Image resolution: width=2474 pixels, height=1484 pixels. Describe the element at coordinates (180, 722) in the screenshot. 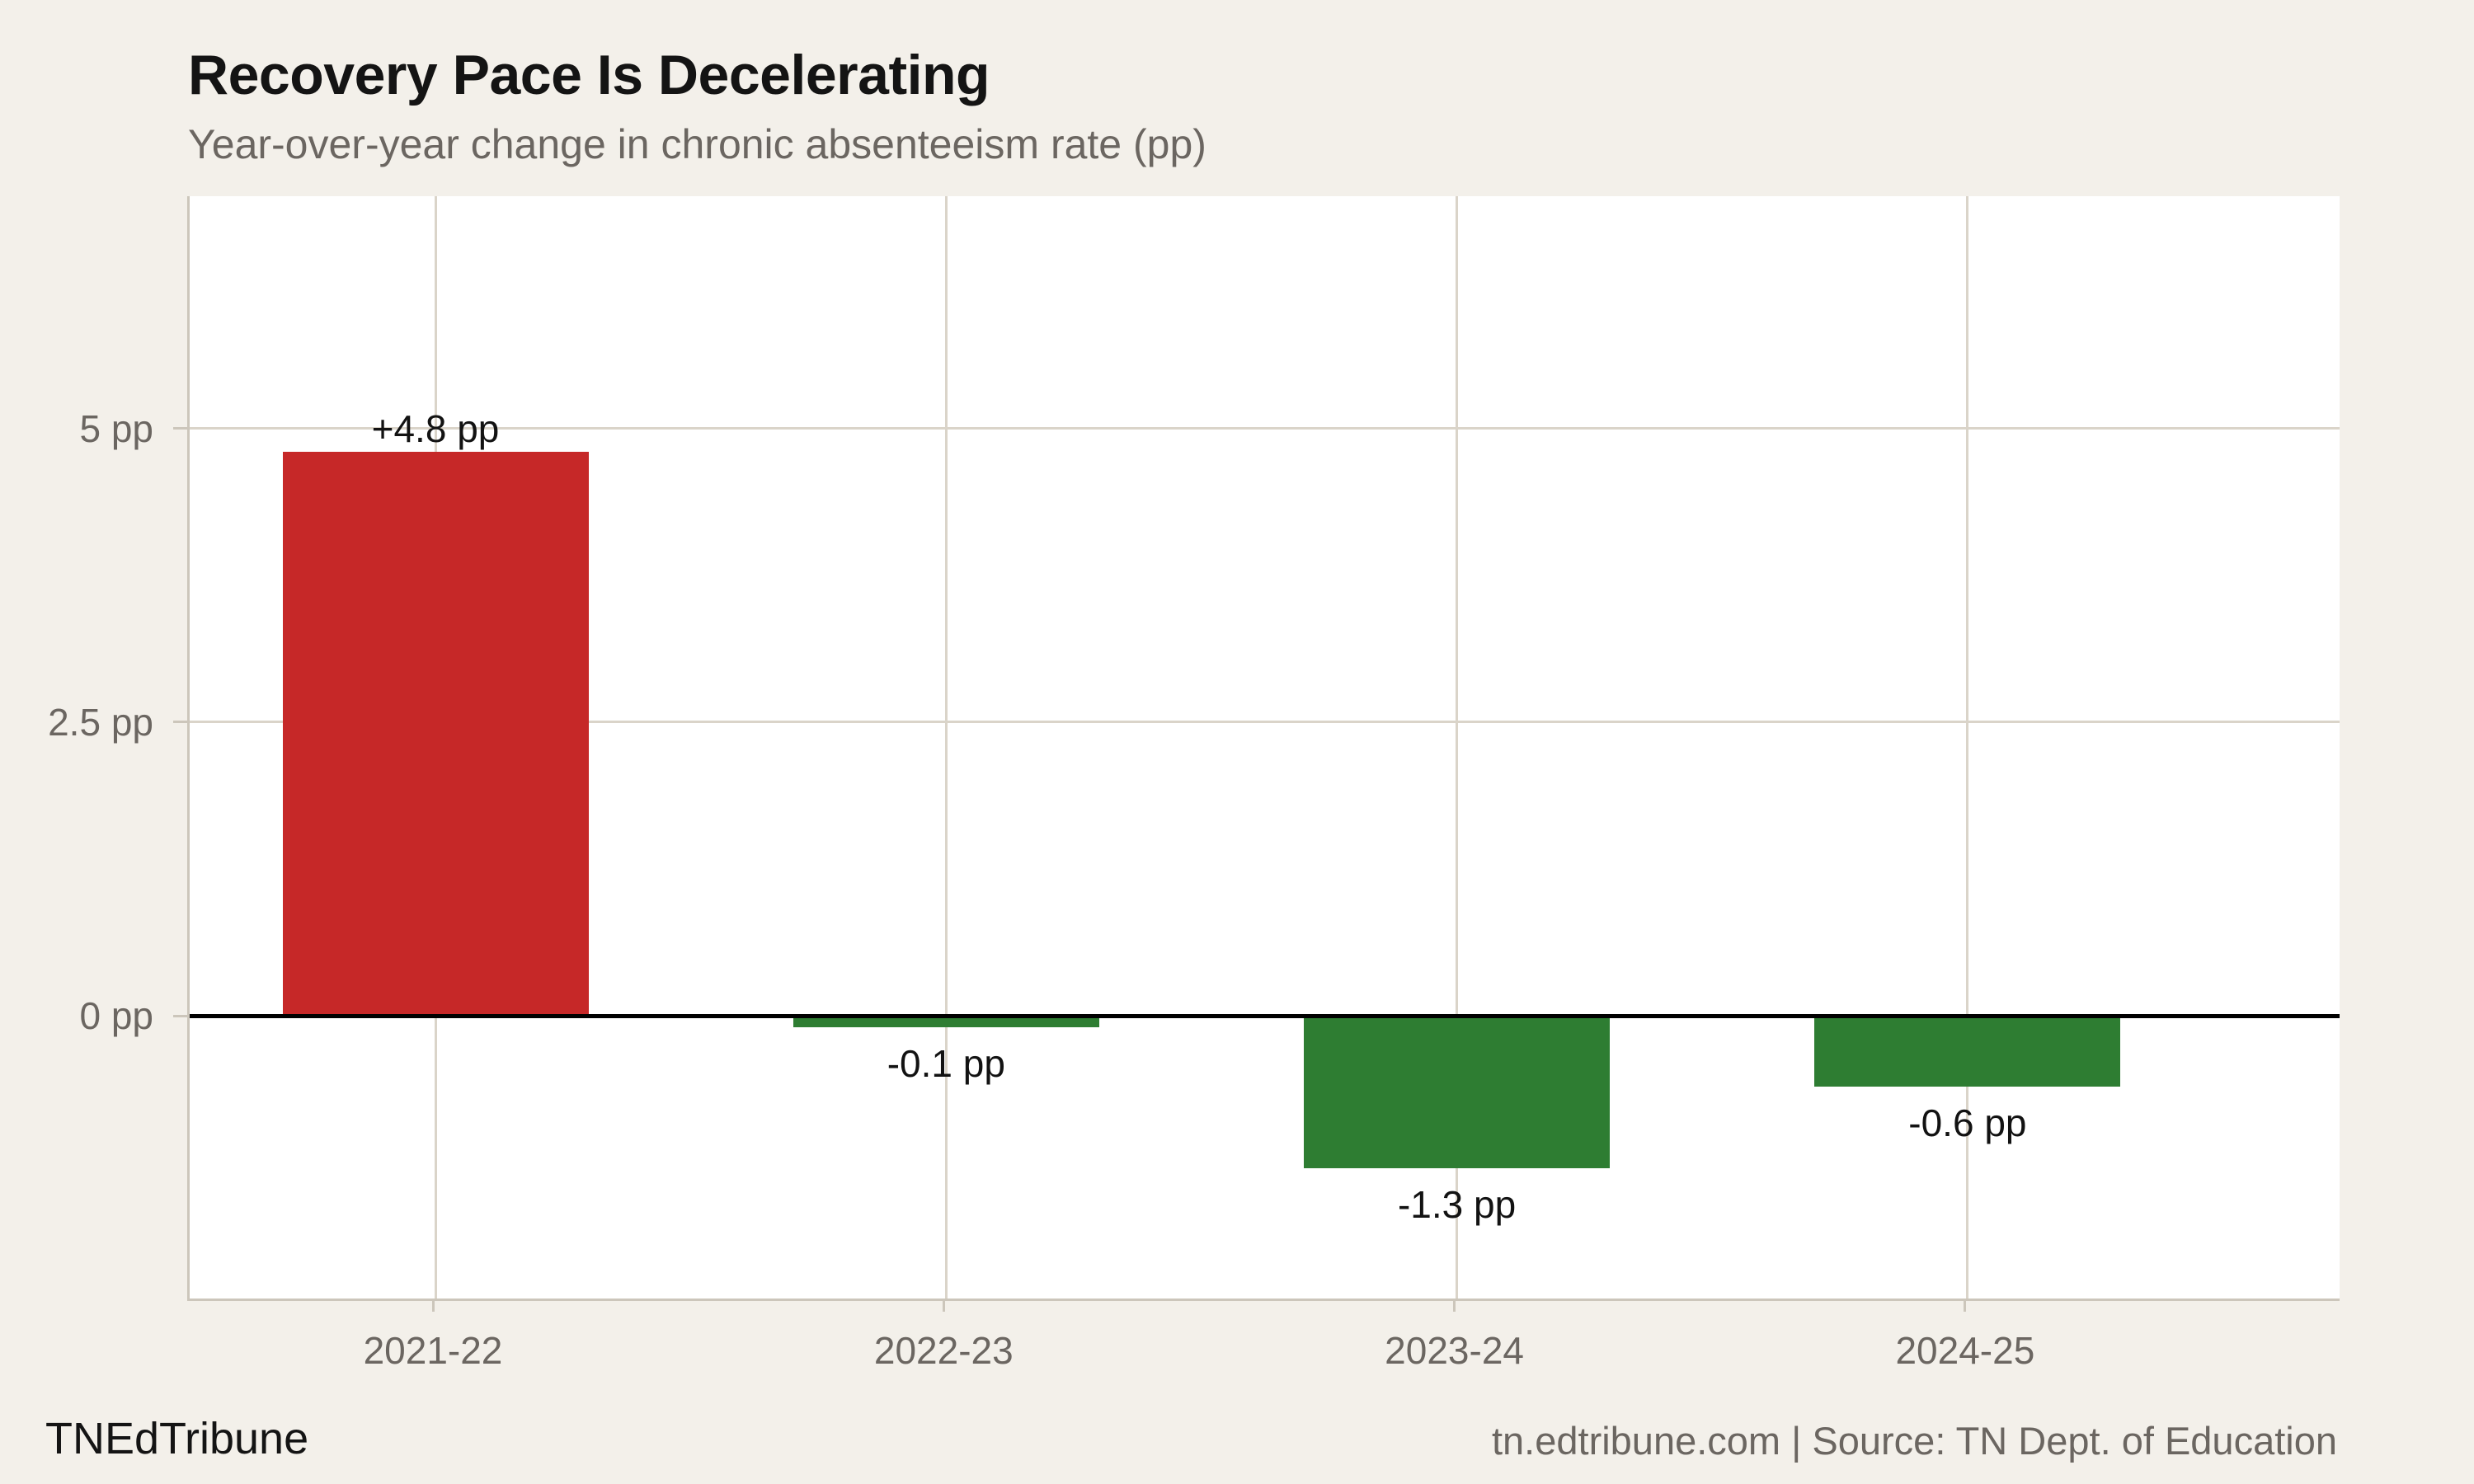

I see `y-tick-mark-2.5` at that location.